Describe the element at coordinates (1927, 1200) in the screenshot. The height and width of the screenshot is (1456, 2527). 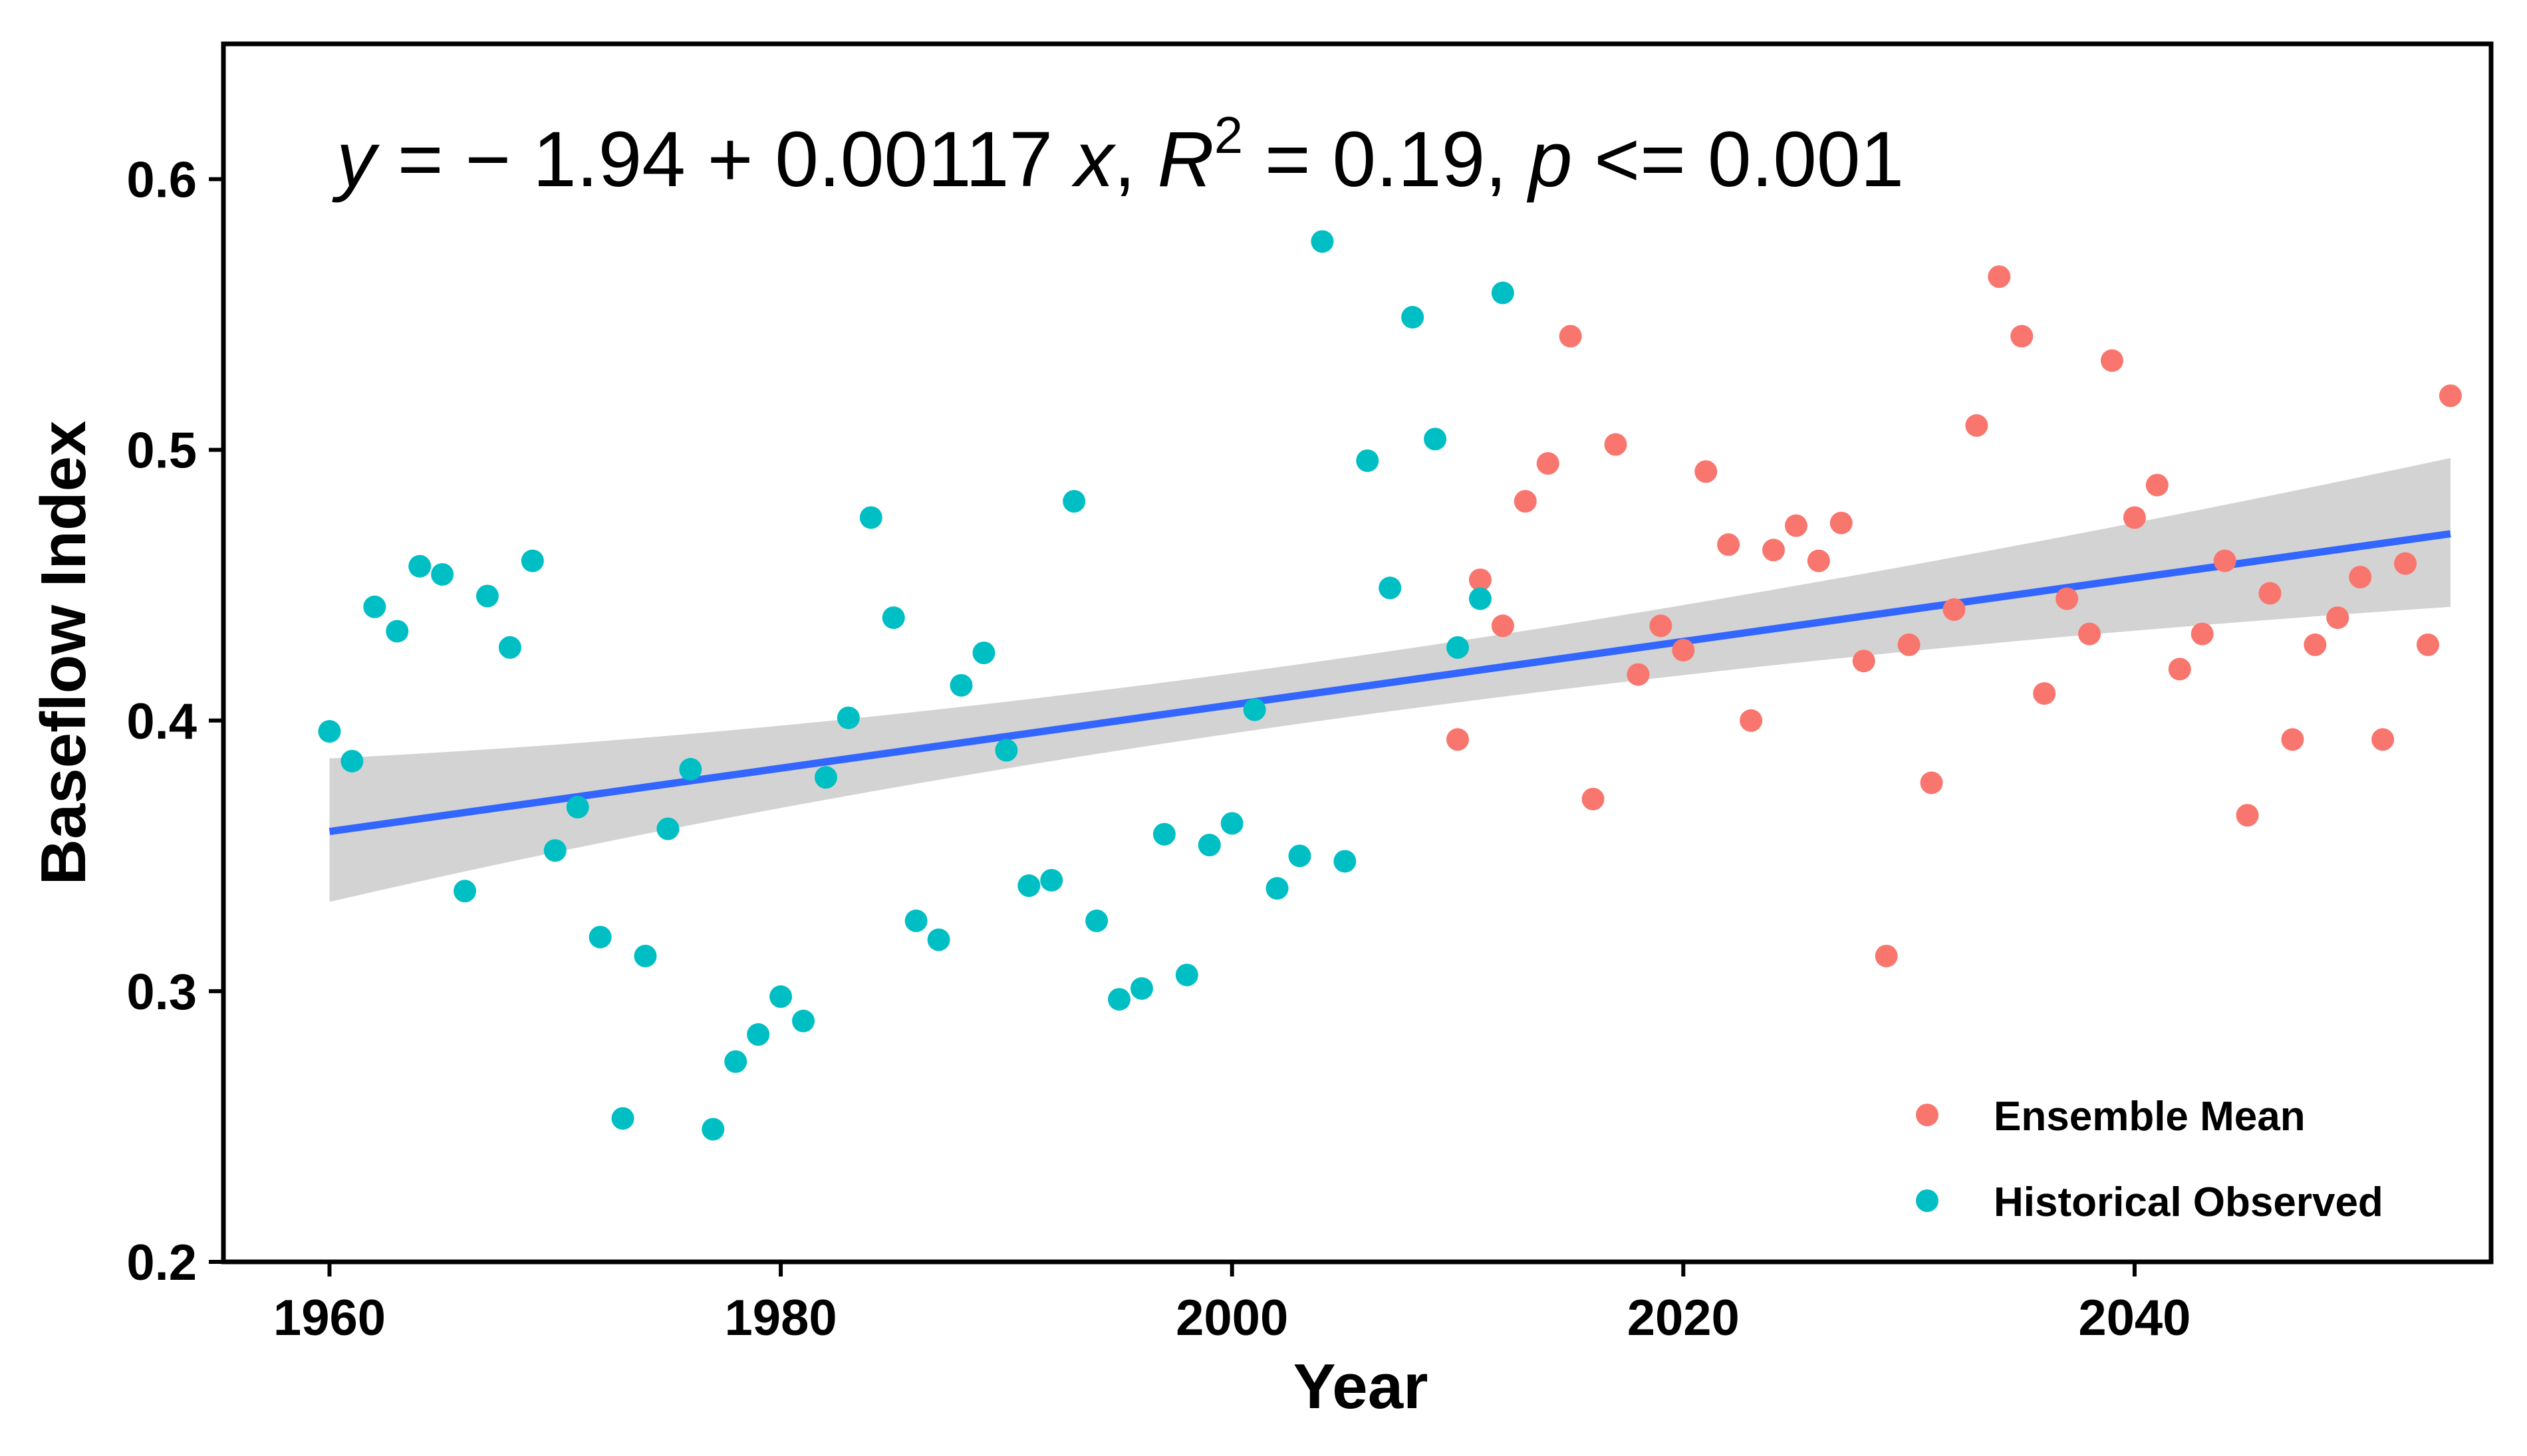
I see `legend-swatch-historical-observed` at that location.